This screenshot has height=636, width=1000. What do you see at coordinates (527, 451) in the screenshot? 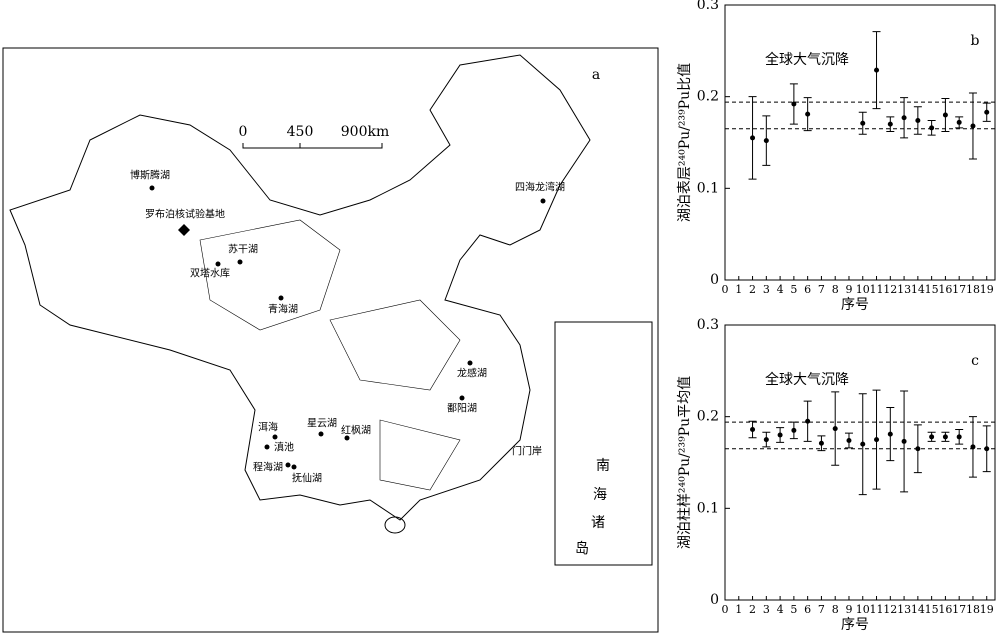
I see `place-label: 门门岸` at bounding box center [527, 451].